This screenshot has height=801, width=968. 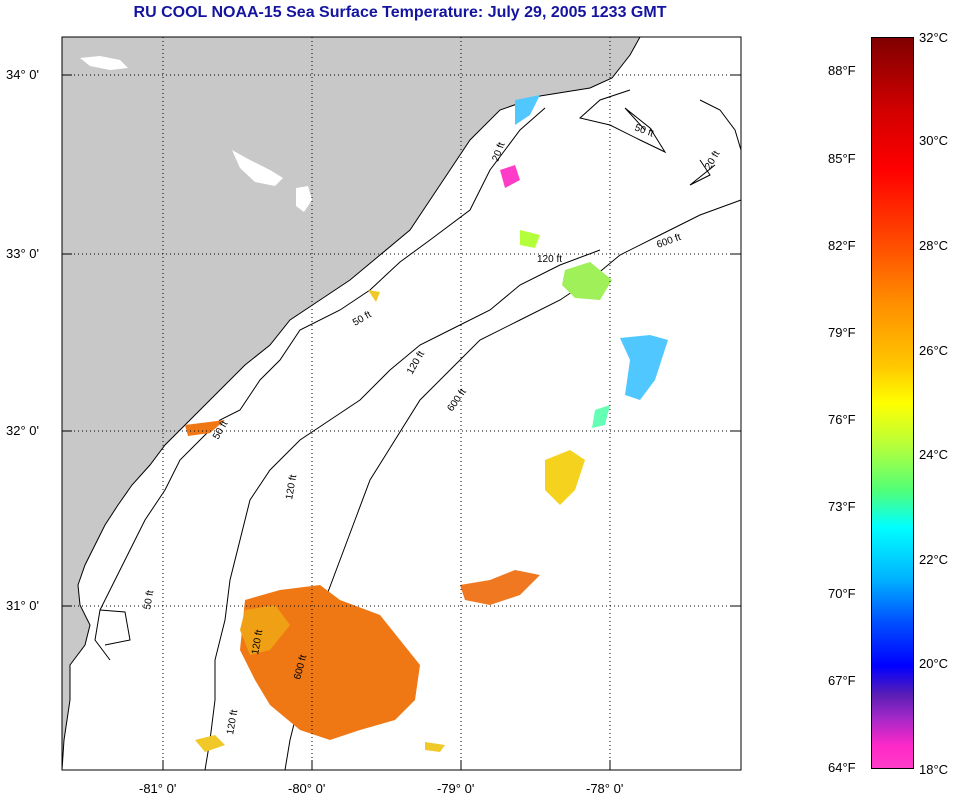 I want to click on colorbar-f-label: 88°F, so click(x=842, y=70).